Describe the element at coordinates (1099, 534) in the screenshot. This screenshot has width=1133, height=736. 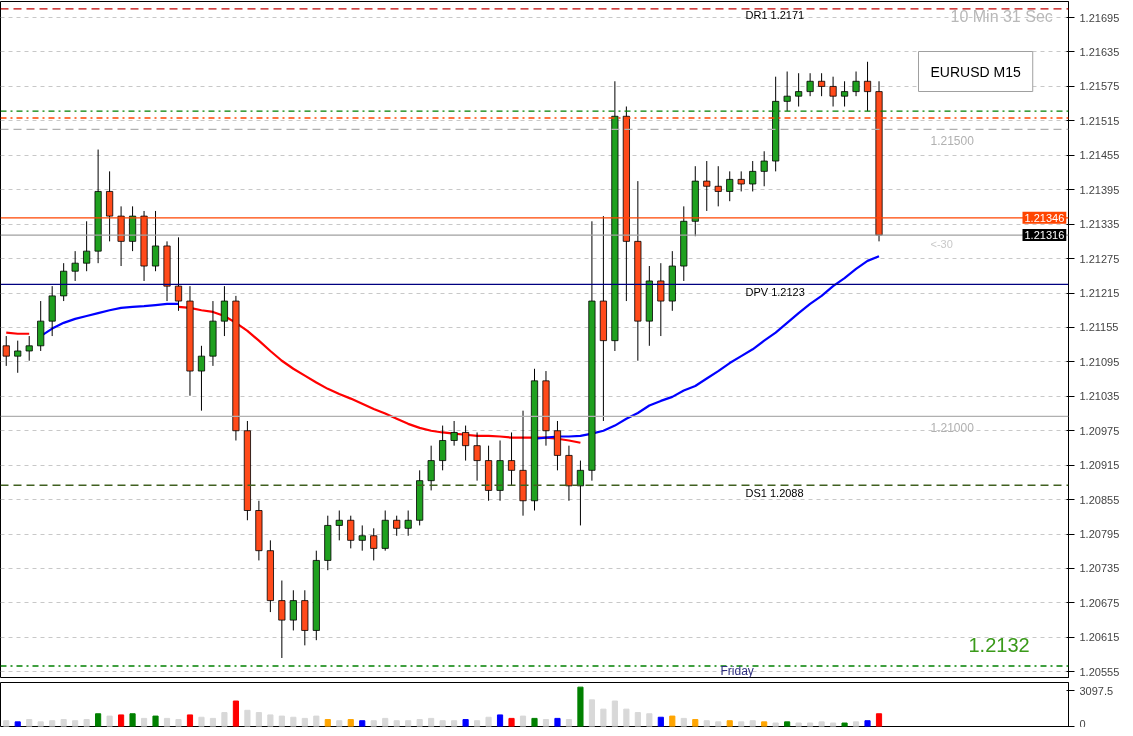
I see `y-tick-label: 1.20795` at that location.